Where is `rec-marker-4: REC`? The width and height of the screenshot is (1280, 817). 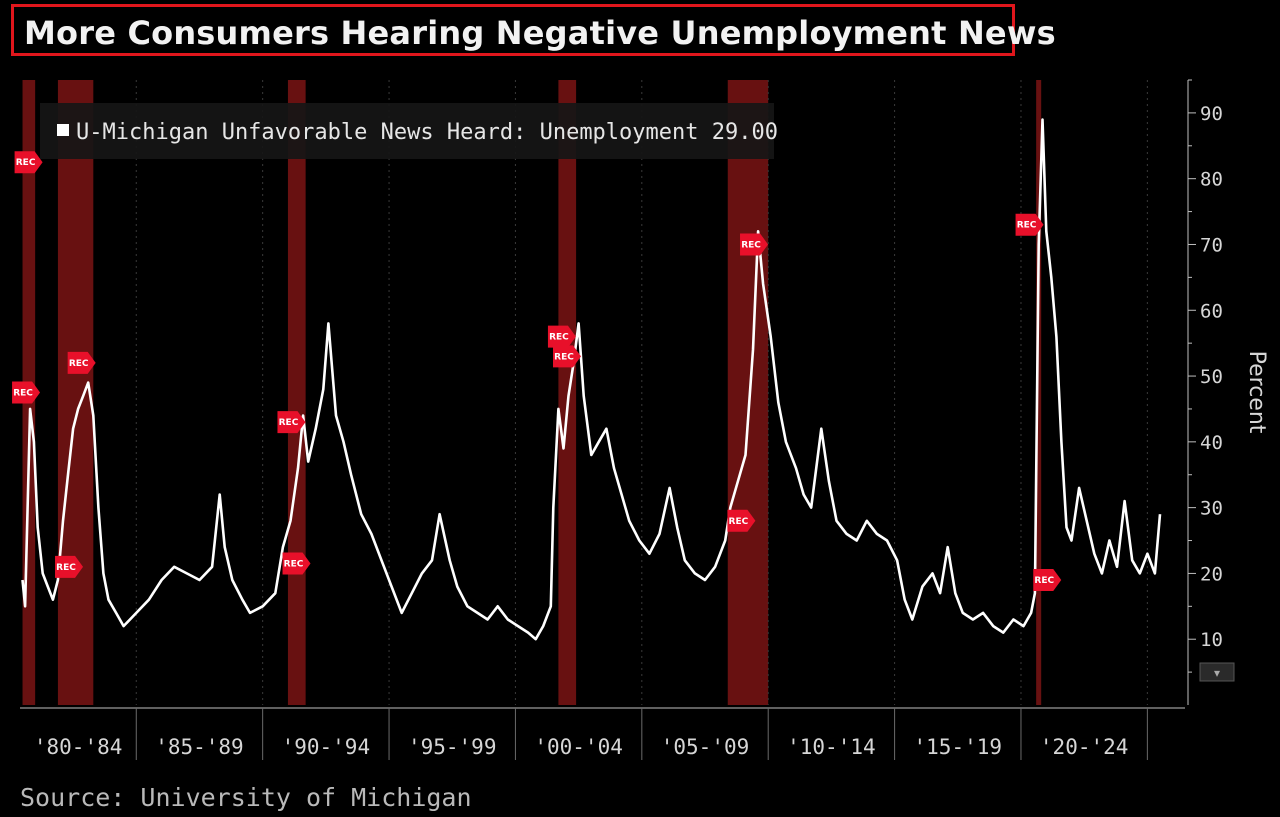
rec-marker-4: REC is located at coordinates (291, 422).